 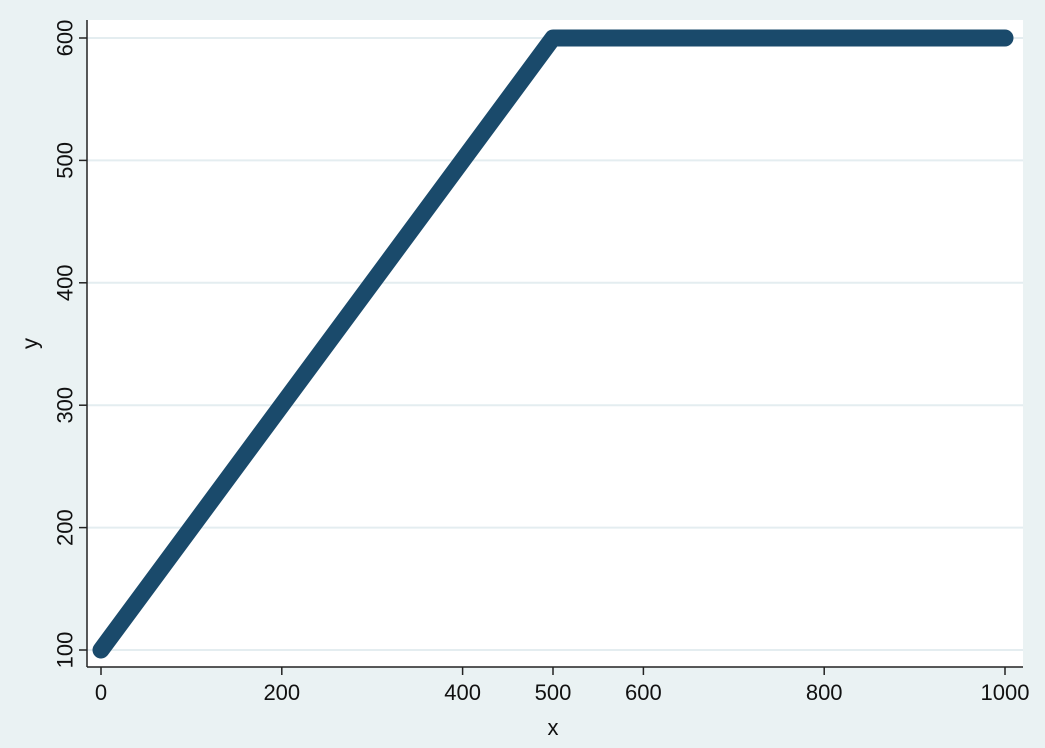 What do you see at coordinates (30, 343) in the screenshot?
I see `y-axis-label: y` at bounding box center [30, 343].